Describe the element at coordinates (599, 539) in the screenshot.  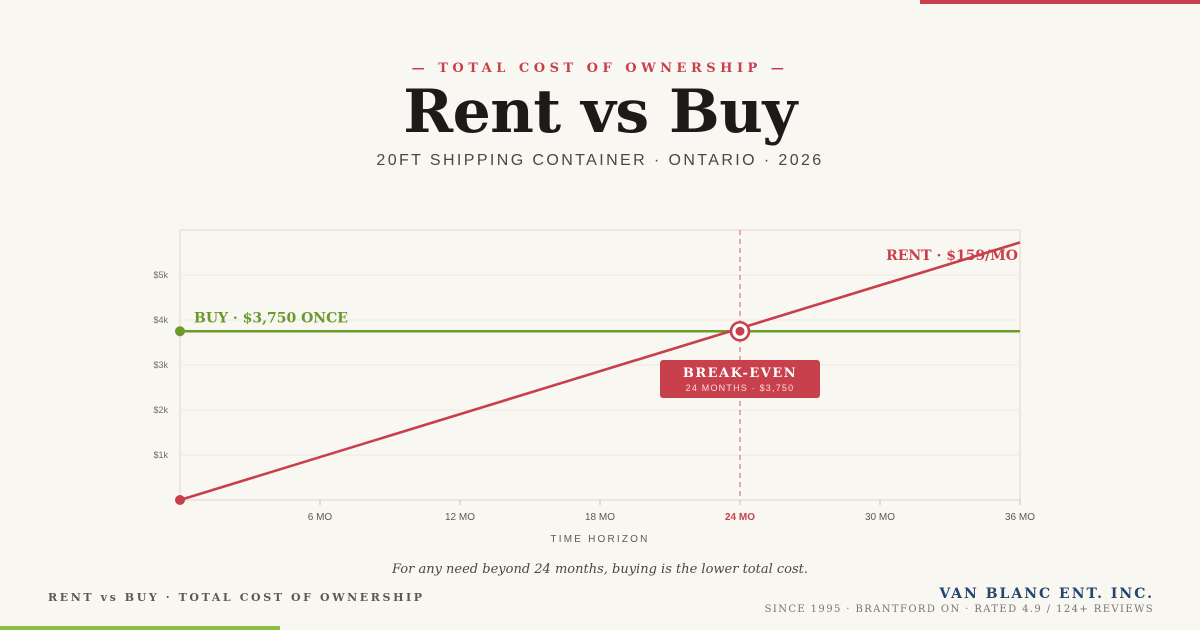
I see `x-axis-title: TIME HORIZON` at that location.